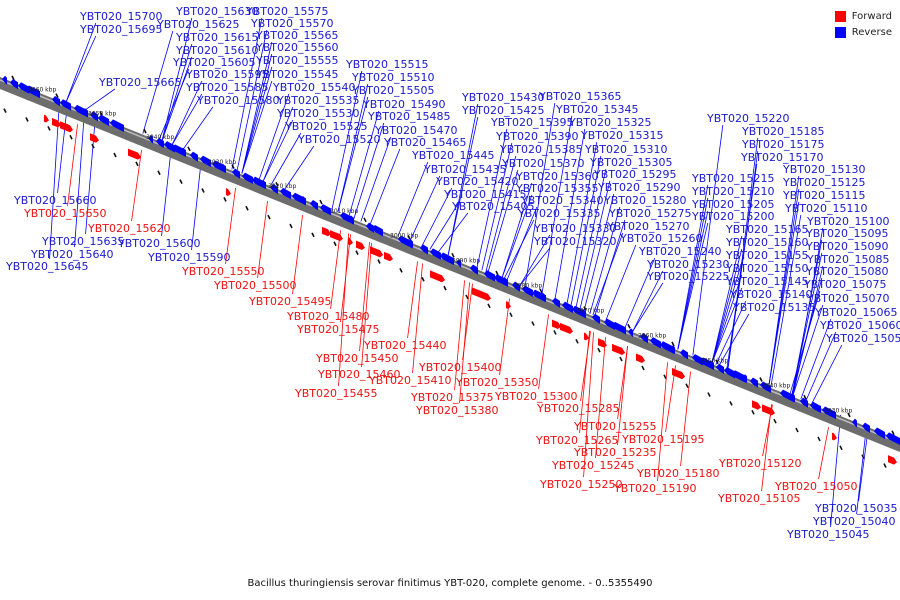 This screenshot has height=600, width=900. What do you see at coordinates (556, 188) in the screenshot?
I see `reverse-gene-label: YBT020_15355` at bounding box center [556, 188].